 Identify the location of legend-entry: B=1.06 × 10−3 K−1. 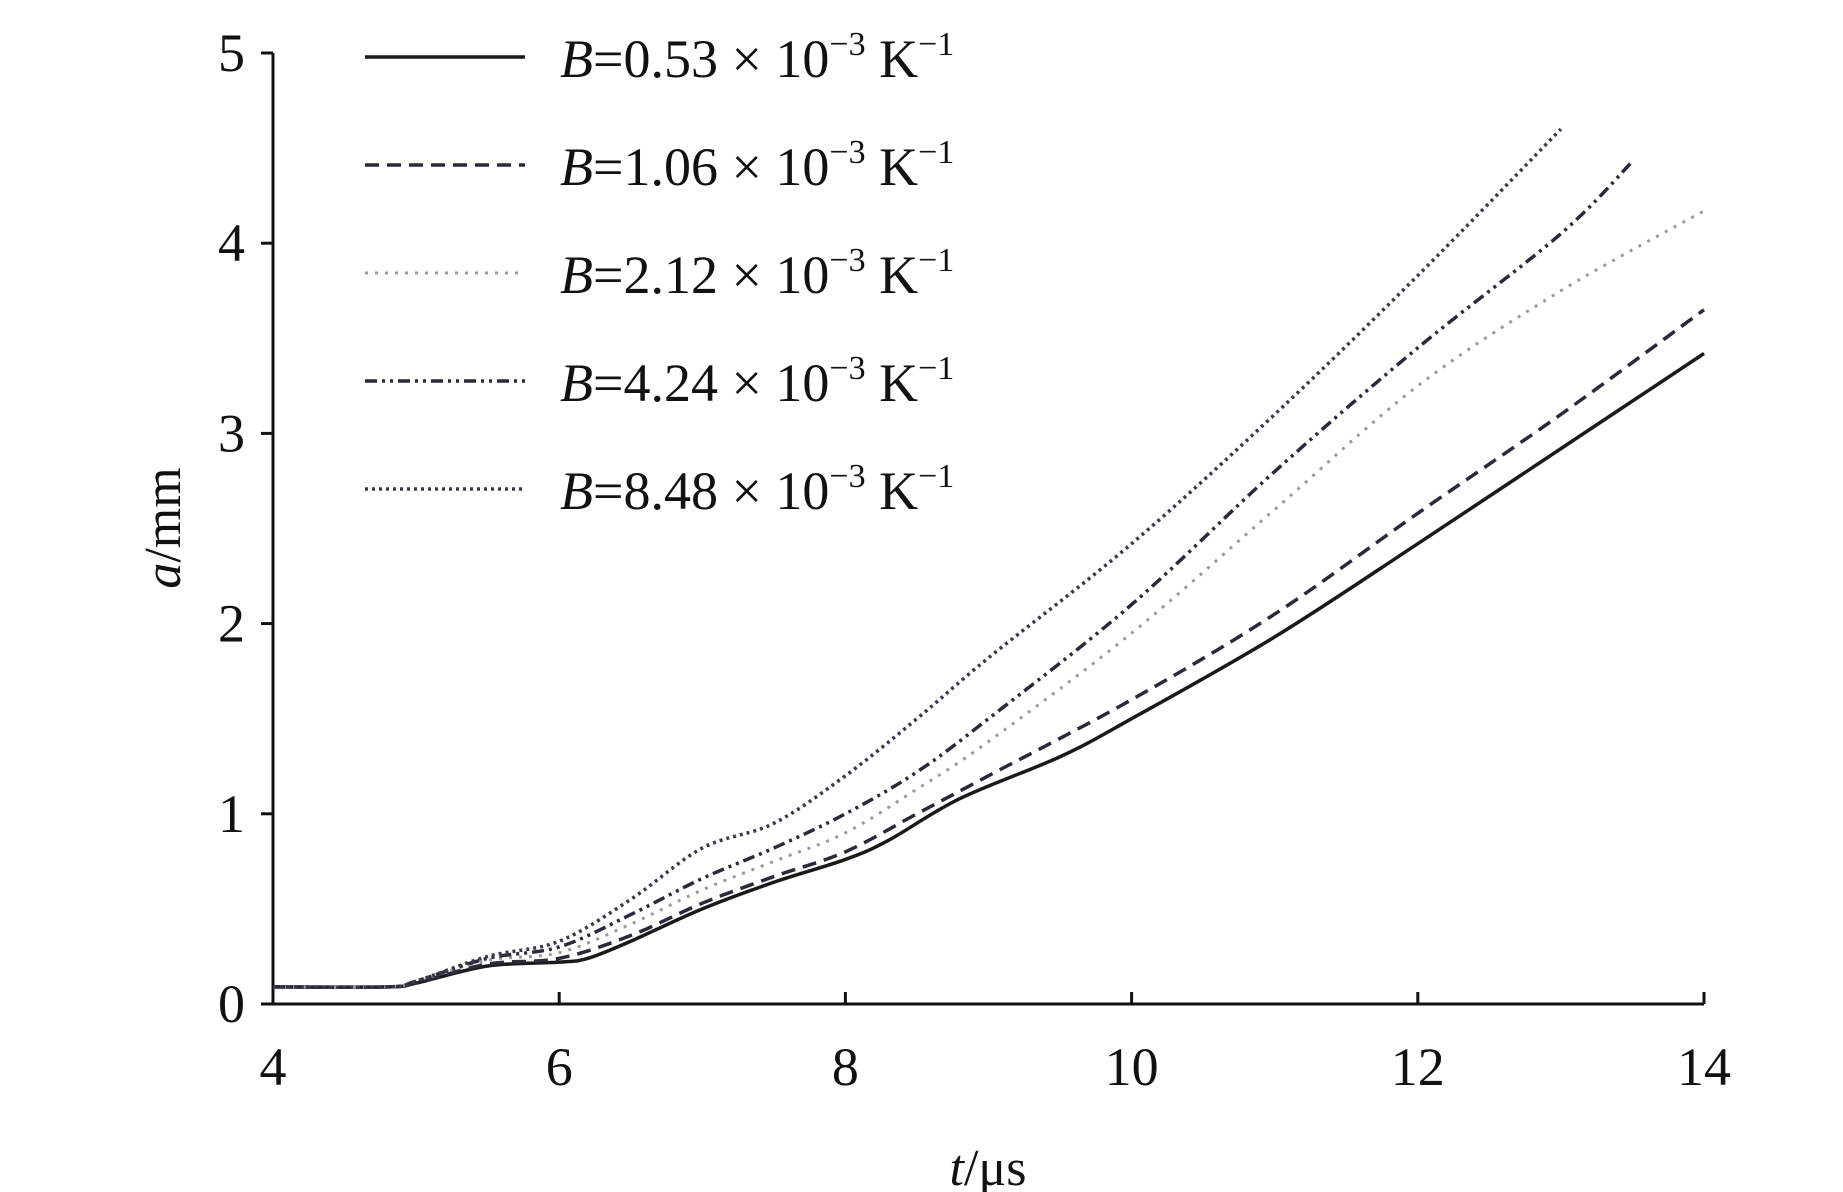
(659, 165).